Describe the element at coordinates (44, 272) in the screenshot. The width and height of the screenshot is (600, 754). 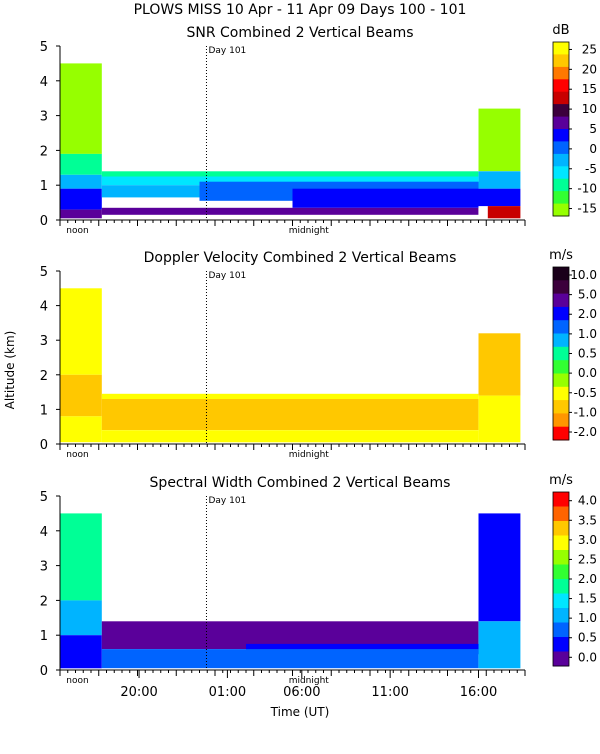
I see `panel-1-y-tick-label: 5` at that location.